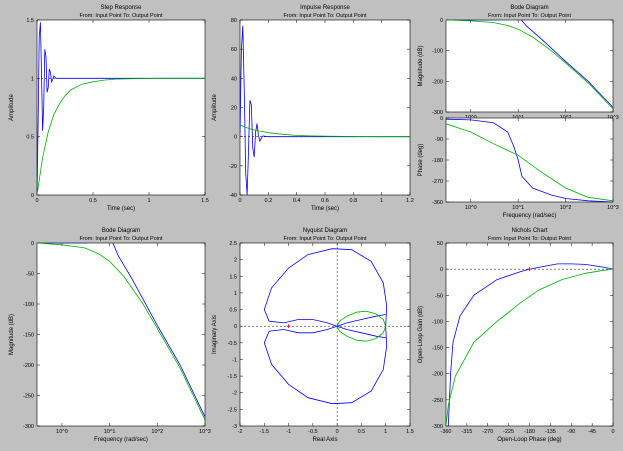 This screenshot has height=451, width=623. I want to click on y-tick-label: -1, so click(234, 360).